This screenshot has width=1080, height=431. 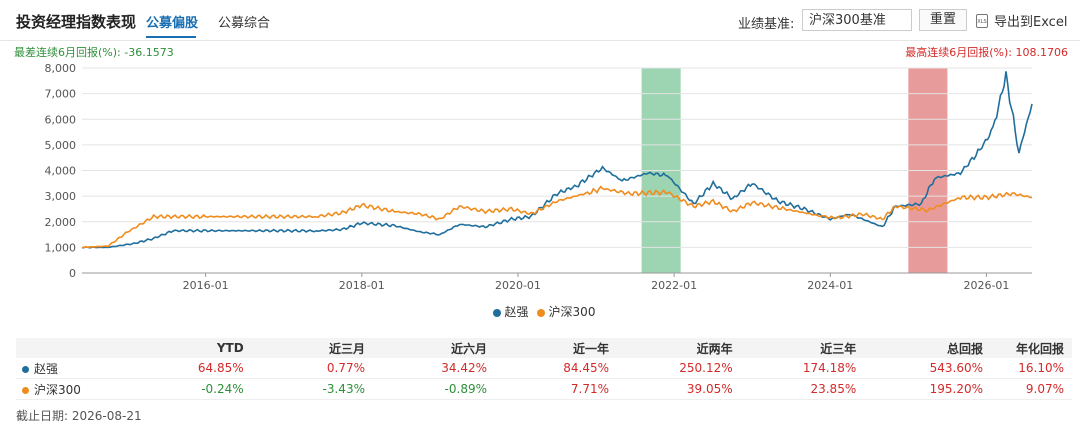 What do you see at coordinates (556, 389) in the screenshot?
I see `return-cell: 7.71%` at bounding box center [556, 389].